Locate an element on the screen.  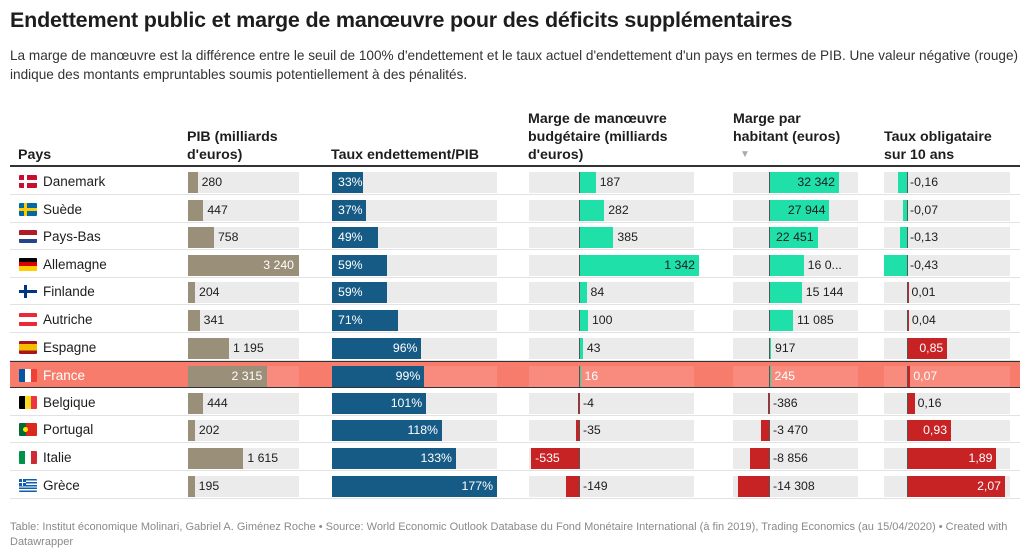
per-capita-cell: -3 470 is located at coordinates (795, 431).